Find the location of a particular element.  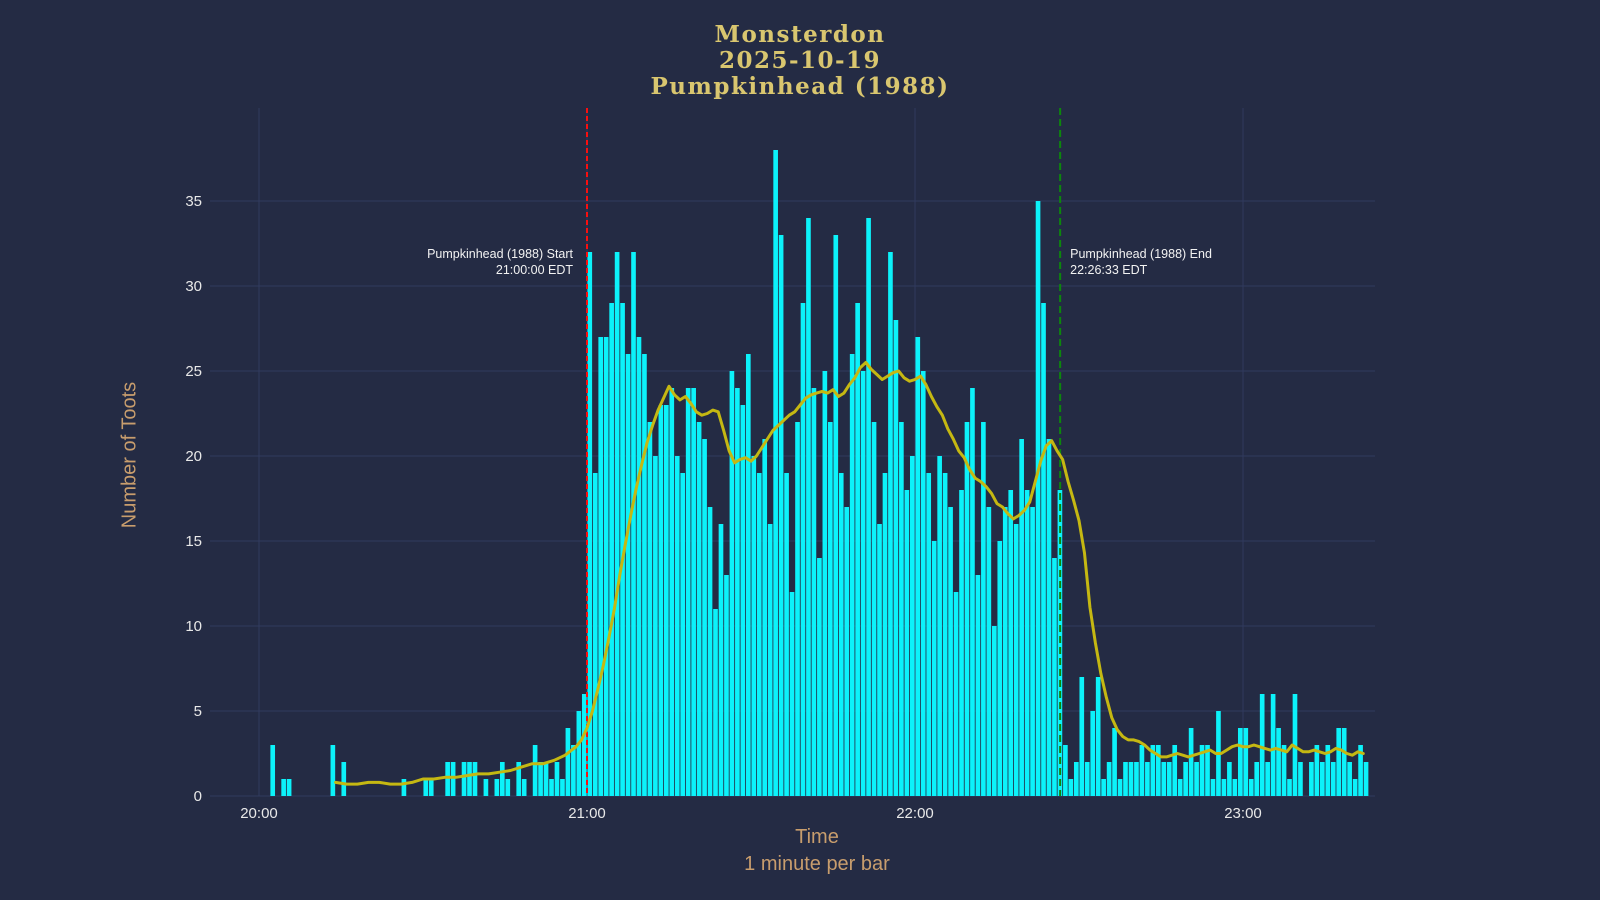

x-tick-label: 21:00 is located at coordinates (587, 813).